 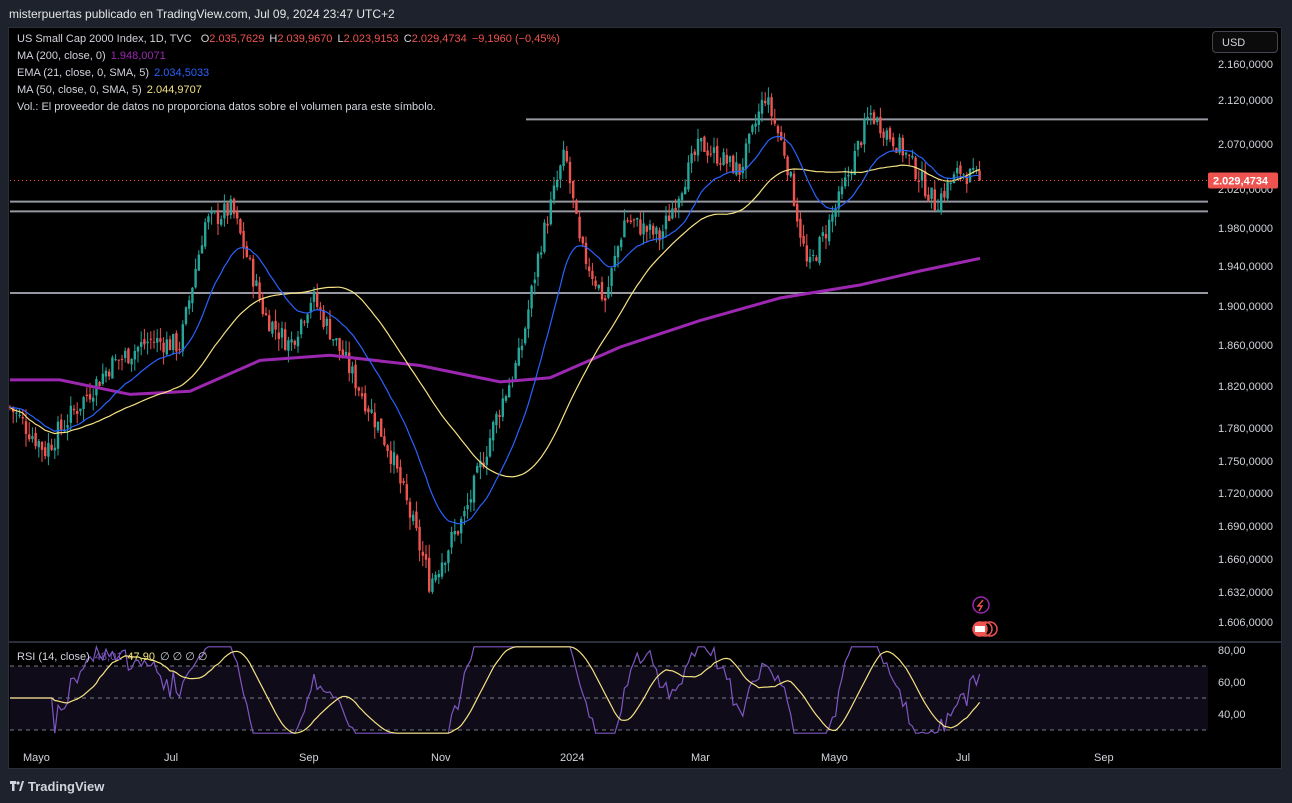 I want to click on rsi-ma-value: 47,90, so click(x=141, y=657).